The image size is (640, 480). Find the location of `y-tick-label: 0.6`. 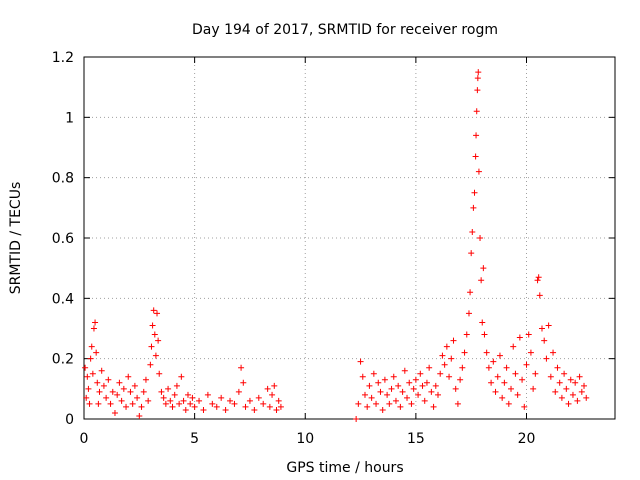

y-tick-label: 0.6 is located at coordinates (63, 239).